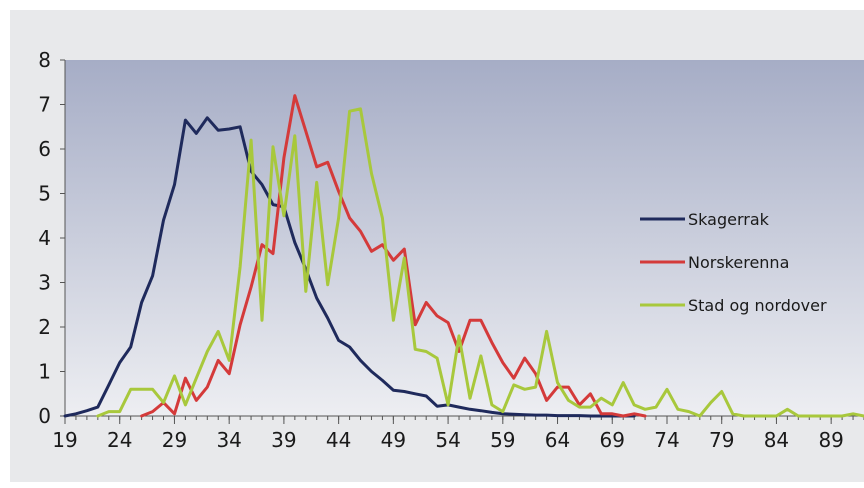 This screenshot has height=488, width=864. Describe the element at coordinates (228, 440) in the screenshot. I see `x-tick-label: 34` at that location.